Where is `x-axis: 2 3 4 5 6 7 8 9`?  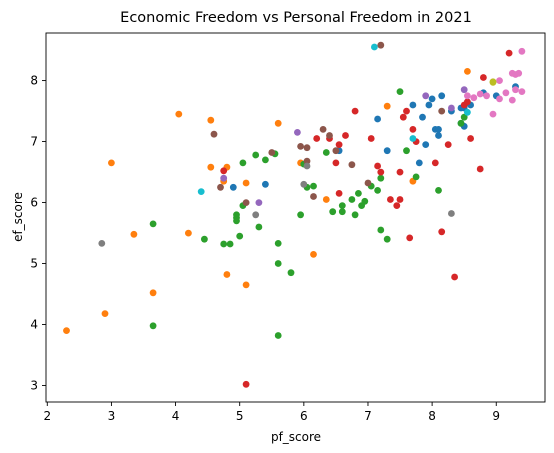
x-axis: 2 3 4 5 6 7 8 9 is located at coordinates (271, 412).